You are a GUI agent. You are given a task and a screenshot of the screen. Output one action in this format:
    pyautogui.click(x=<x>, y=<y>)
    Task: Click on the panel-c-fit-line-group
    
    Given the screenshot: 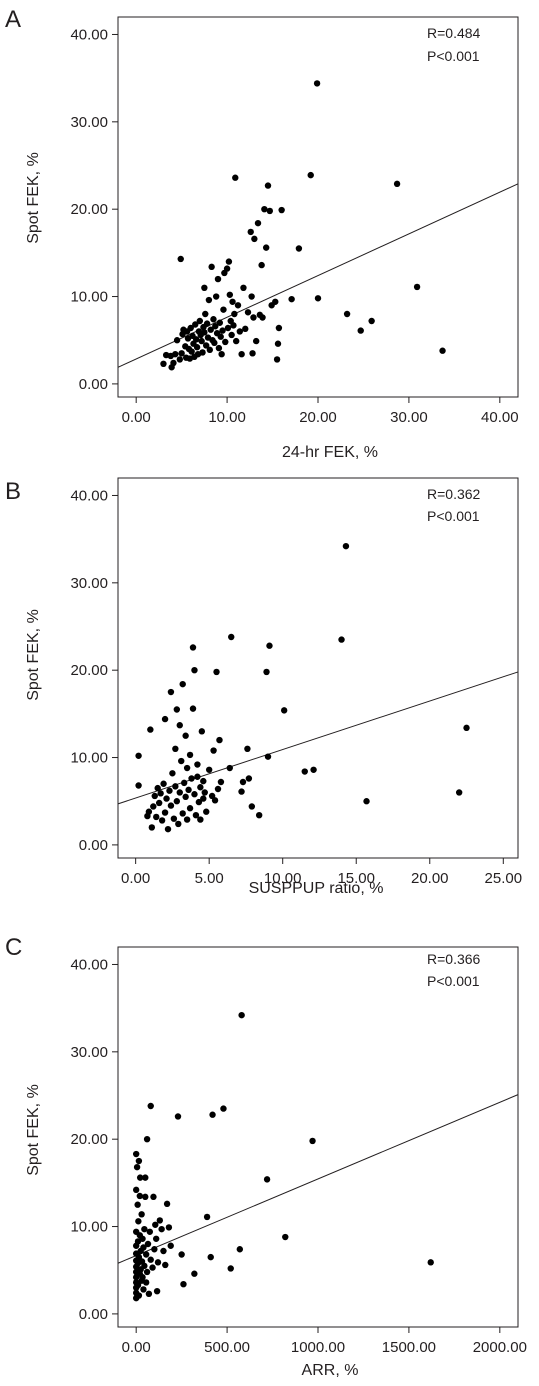 What is the action you would take?
    pyautogui.click(x=318, y=1179)
    